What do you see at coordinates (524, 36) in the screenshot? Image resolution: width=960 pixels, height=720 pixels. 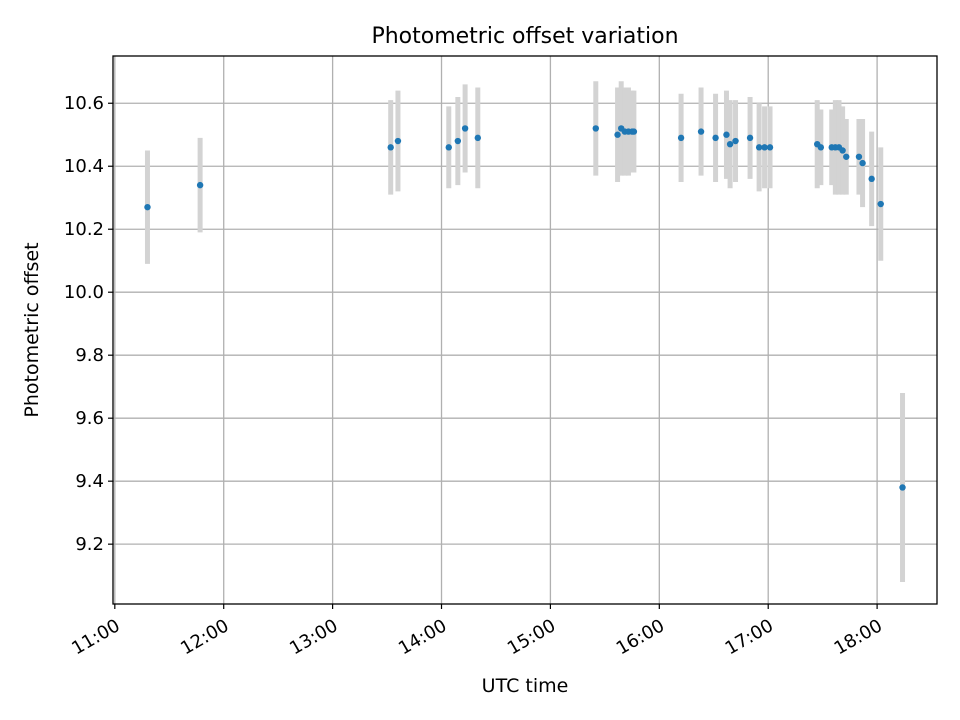 I see `chart-title: Photometric offset variation` at bounding box center [524, 36].